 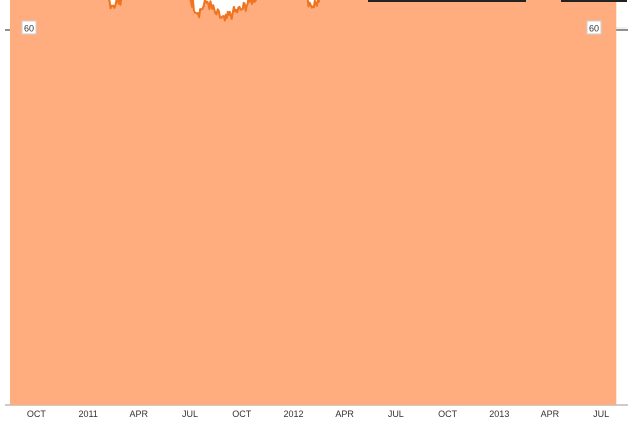 What do you see at coordinates (293, 414) in the screenshot?
I see `x-tick-label: 2012` at bounding box center [293, 414].